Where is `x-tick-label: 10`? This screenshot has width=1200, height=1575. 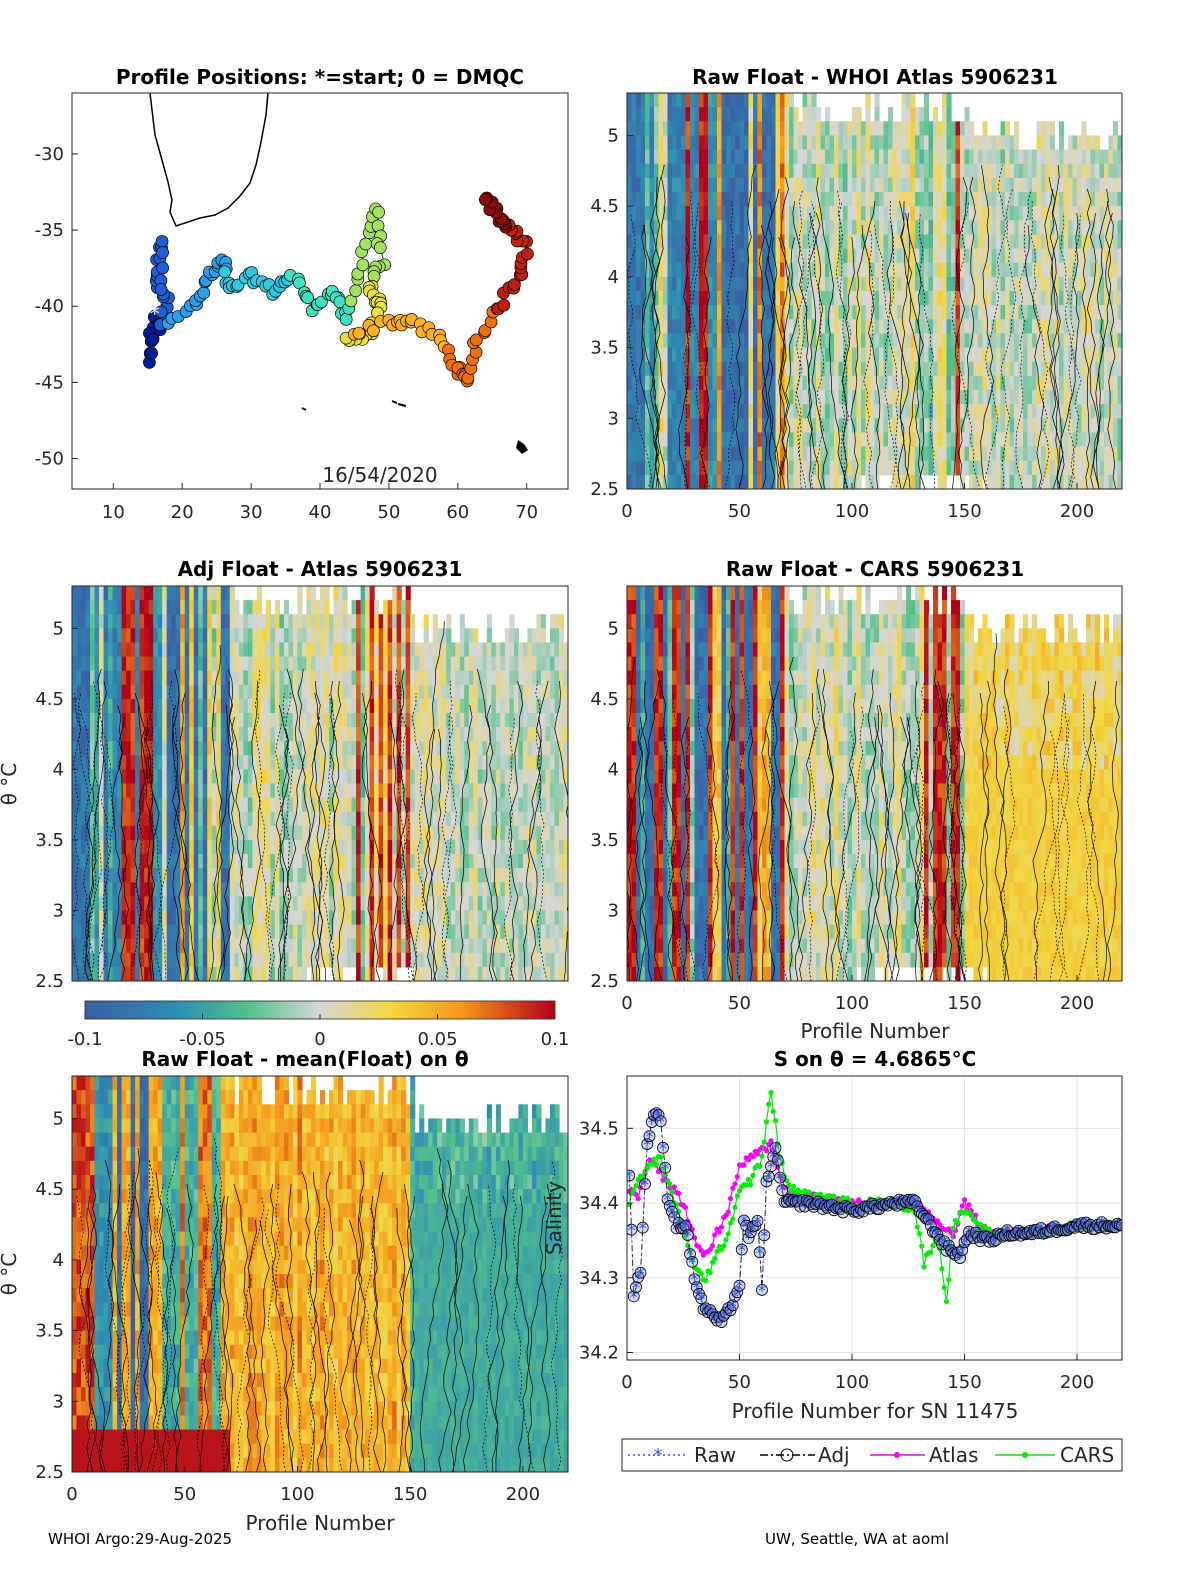 x-tick-label: 10 is located at coordinates (113, 512).